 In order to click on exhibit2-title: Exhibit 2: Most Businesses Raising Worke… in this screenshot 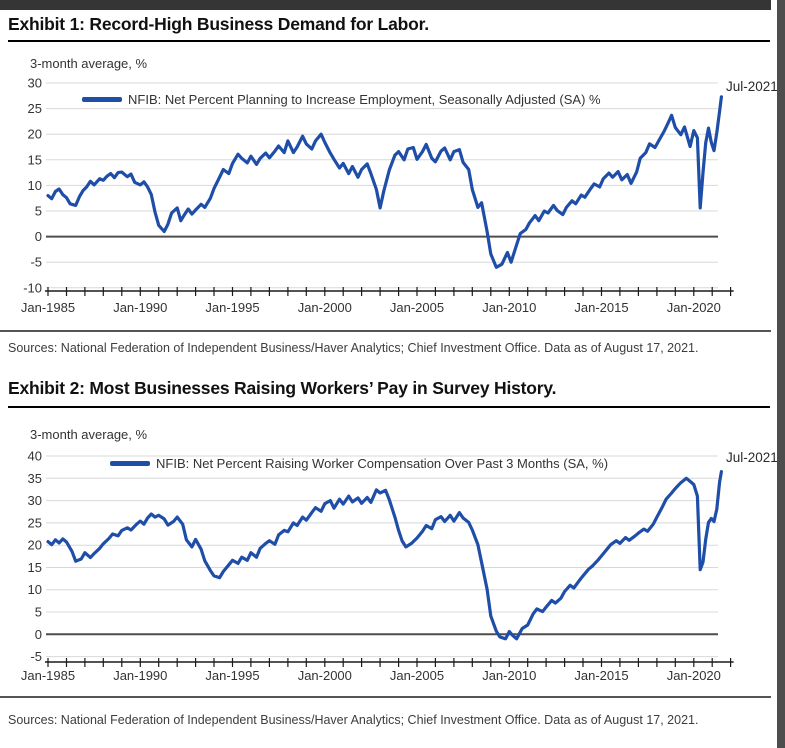, I will do `click(282, 388)`.